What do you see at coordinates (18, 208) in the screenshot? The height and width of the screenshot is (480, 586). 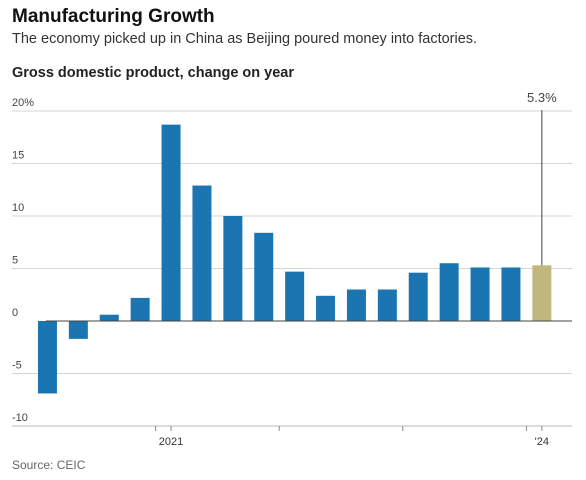 I see `y-tick-label: 10` at bounding box center [18, 208].